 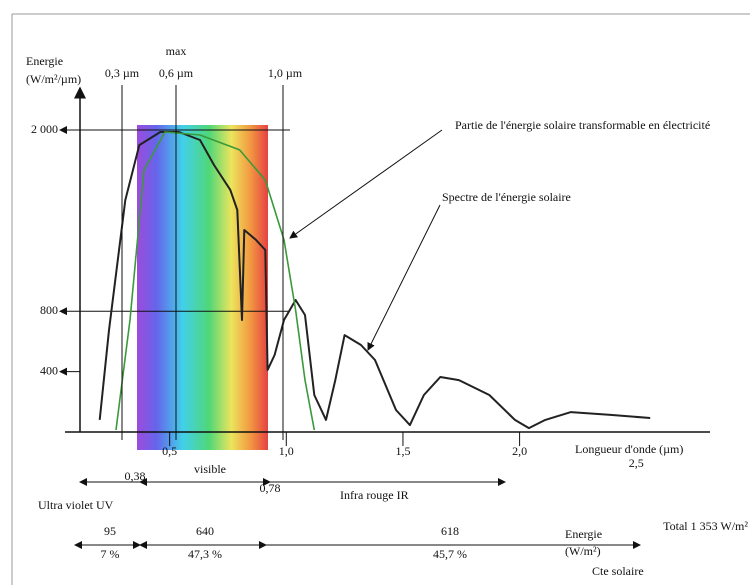 I want to click on band-label: 0,38, so click(x=135, y=476).